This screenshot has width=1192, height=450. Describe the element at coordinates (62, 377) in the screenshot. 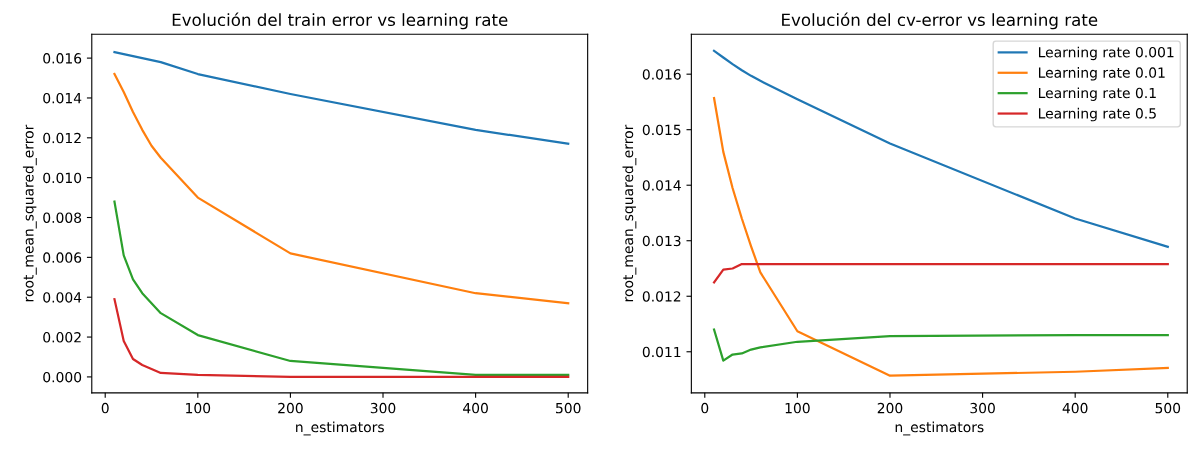

I see `y-tick-label: 0.000` at that location.